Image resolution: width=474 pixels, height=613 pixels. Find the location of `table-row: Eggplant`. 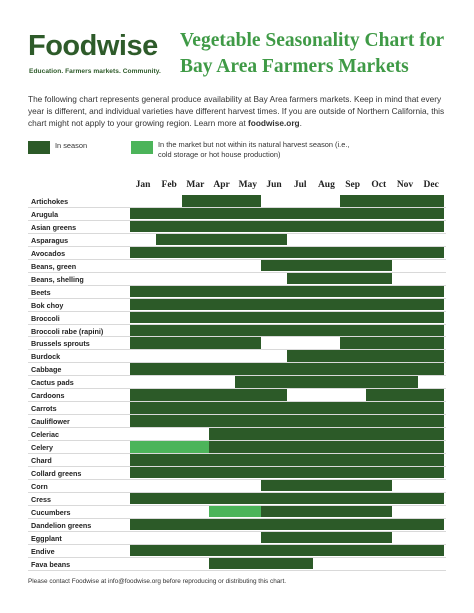

table-row: Eggplant is located at coordinates (237, 538).